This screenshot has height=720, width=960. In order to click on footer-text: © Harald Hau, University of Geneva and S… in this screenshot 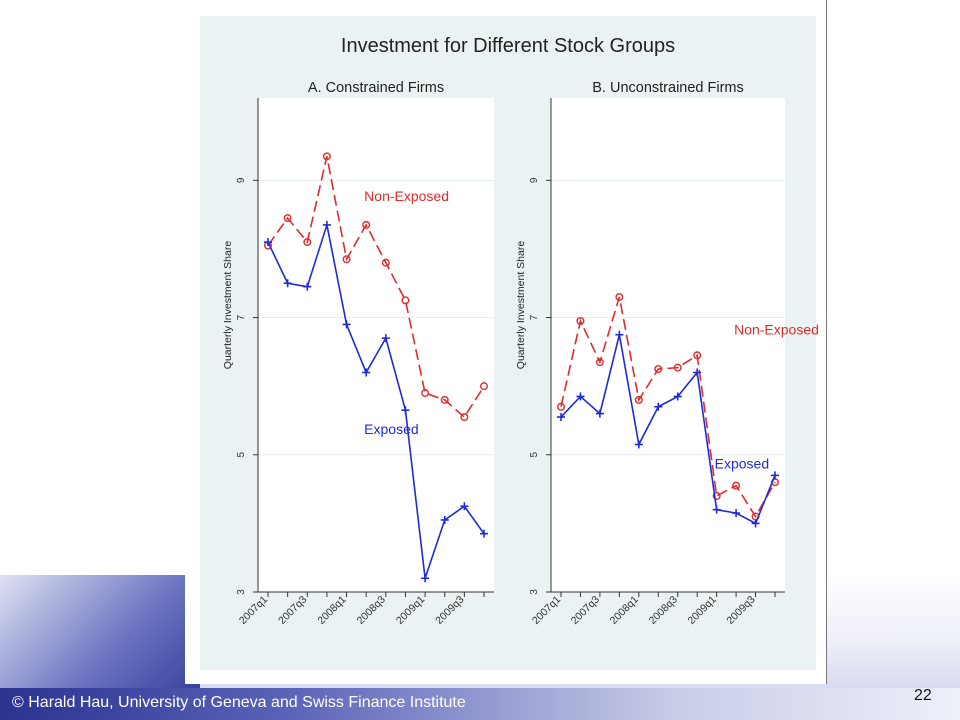, I will do `click(239, 702)`.